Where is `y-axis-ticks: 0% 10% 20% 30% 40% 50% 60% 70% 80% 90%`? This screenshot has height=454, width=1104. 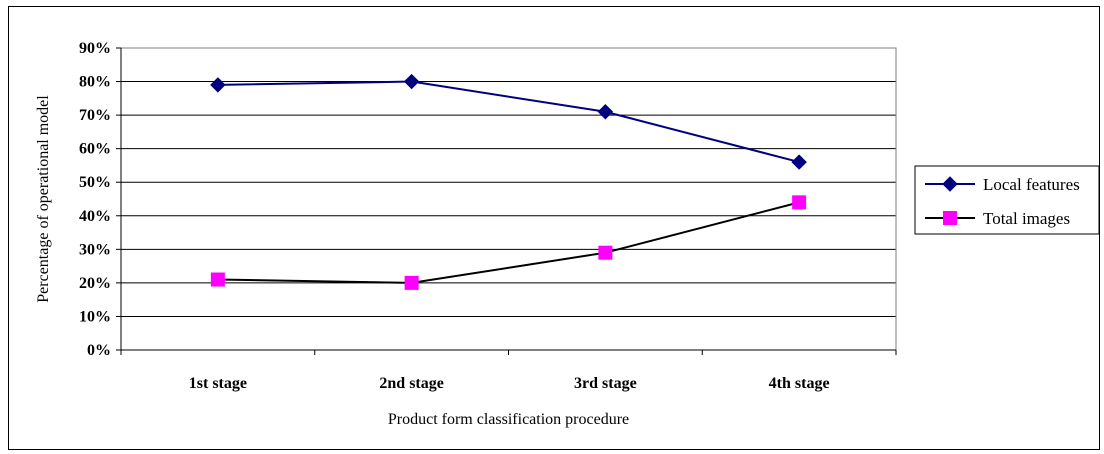 y-axis-ticks: 0% 10% 20% 30% 40% 50% 60% 70% 80% 90% is located at coordinates (100, 199).